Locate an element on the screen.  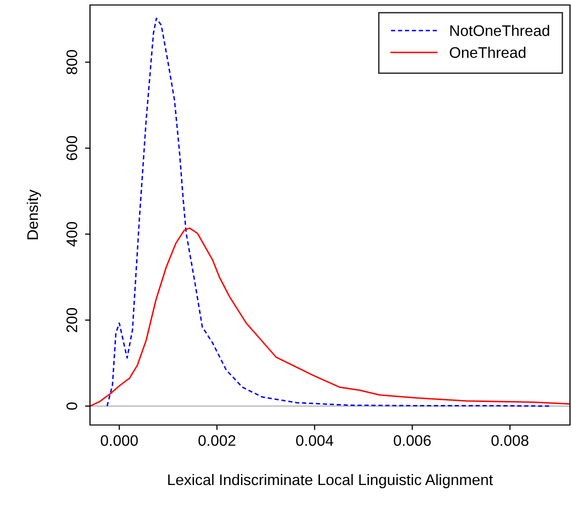
y-axis-title: Density is located at coordinates (34, 215).